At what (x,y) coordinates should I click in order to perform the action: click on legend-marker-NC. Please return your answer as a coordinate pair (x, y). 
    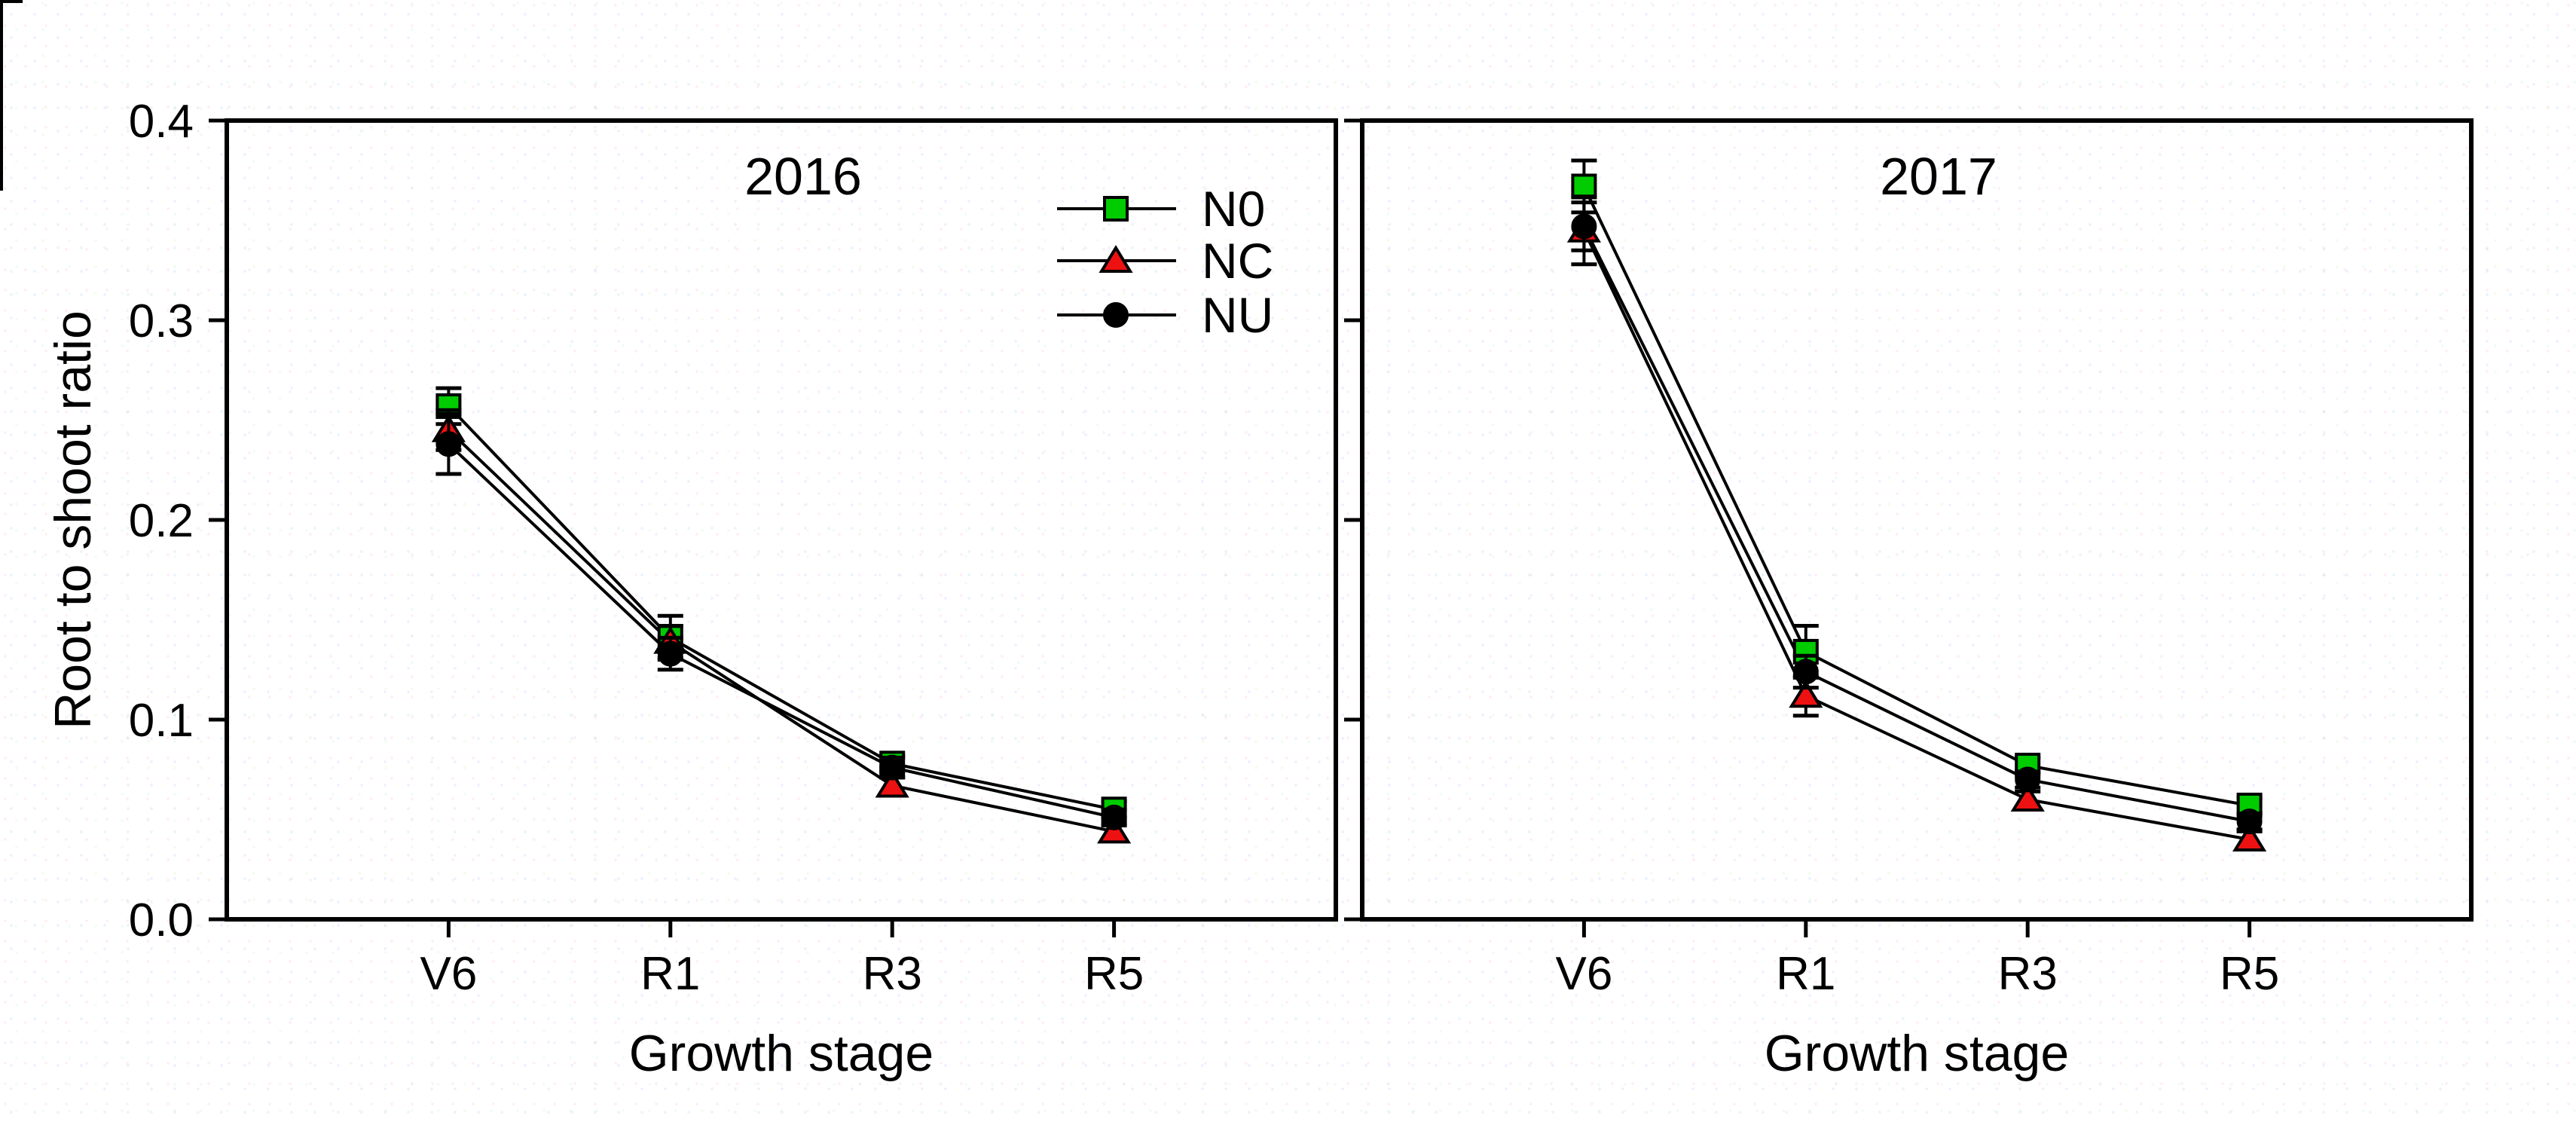
    Looking at the image, I should click on (1116, 259).